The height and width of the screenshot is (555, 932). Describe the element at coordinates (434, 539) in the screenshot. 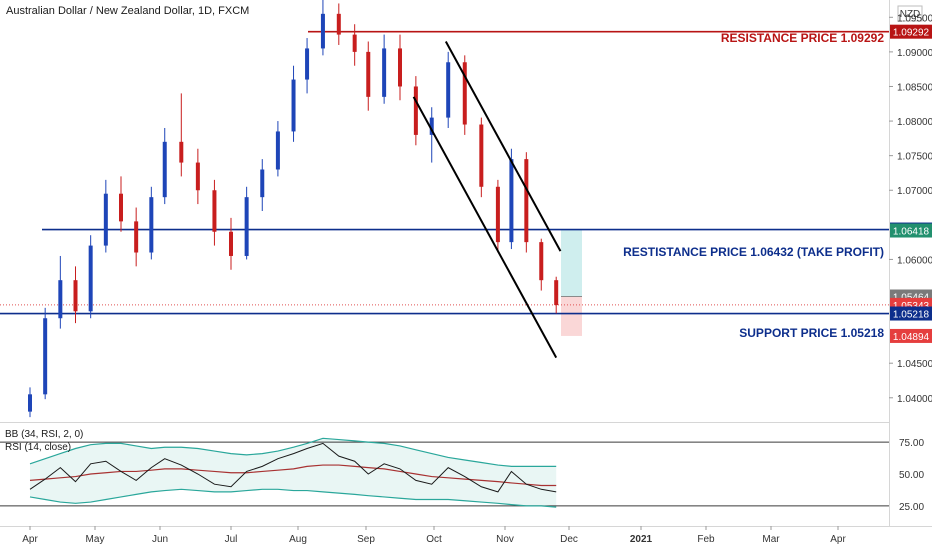

I see `time-tick-label: Oct` at that location.